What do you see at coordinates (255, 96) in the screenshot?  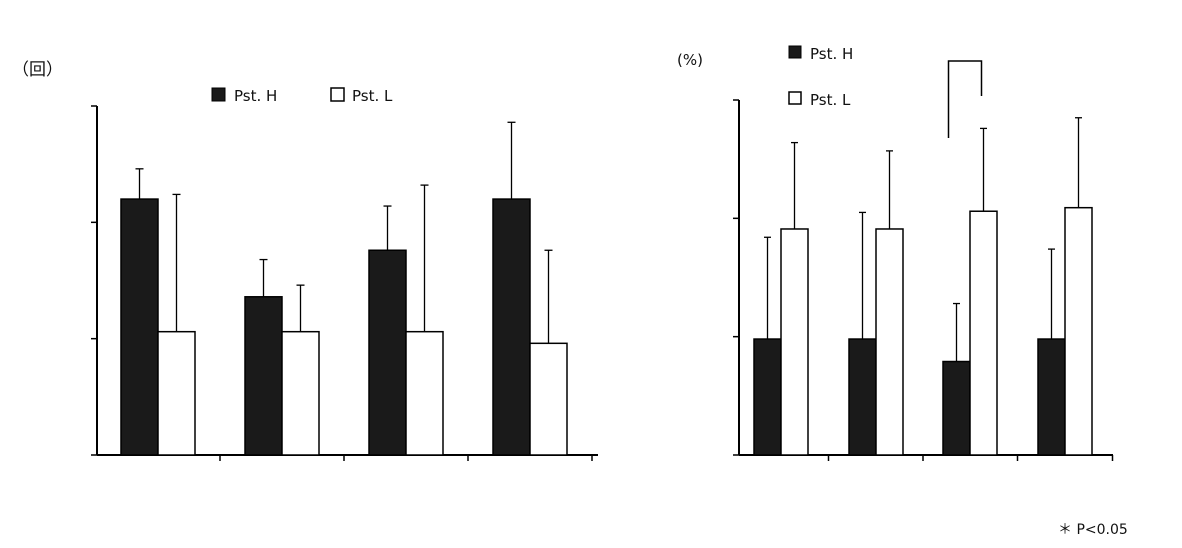 I see `chart-left-legend-label-h: Pst. H` at bounding box center [255, 96].